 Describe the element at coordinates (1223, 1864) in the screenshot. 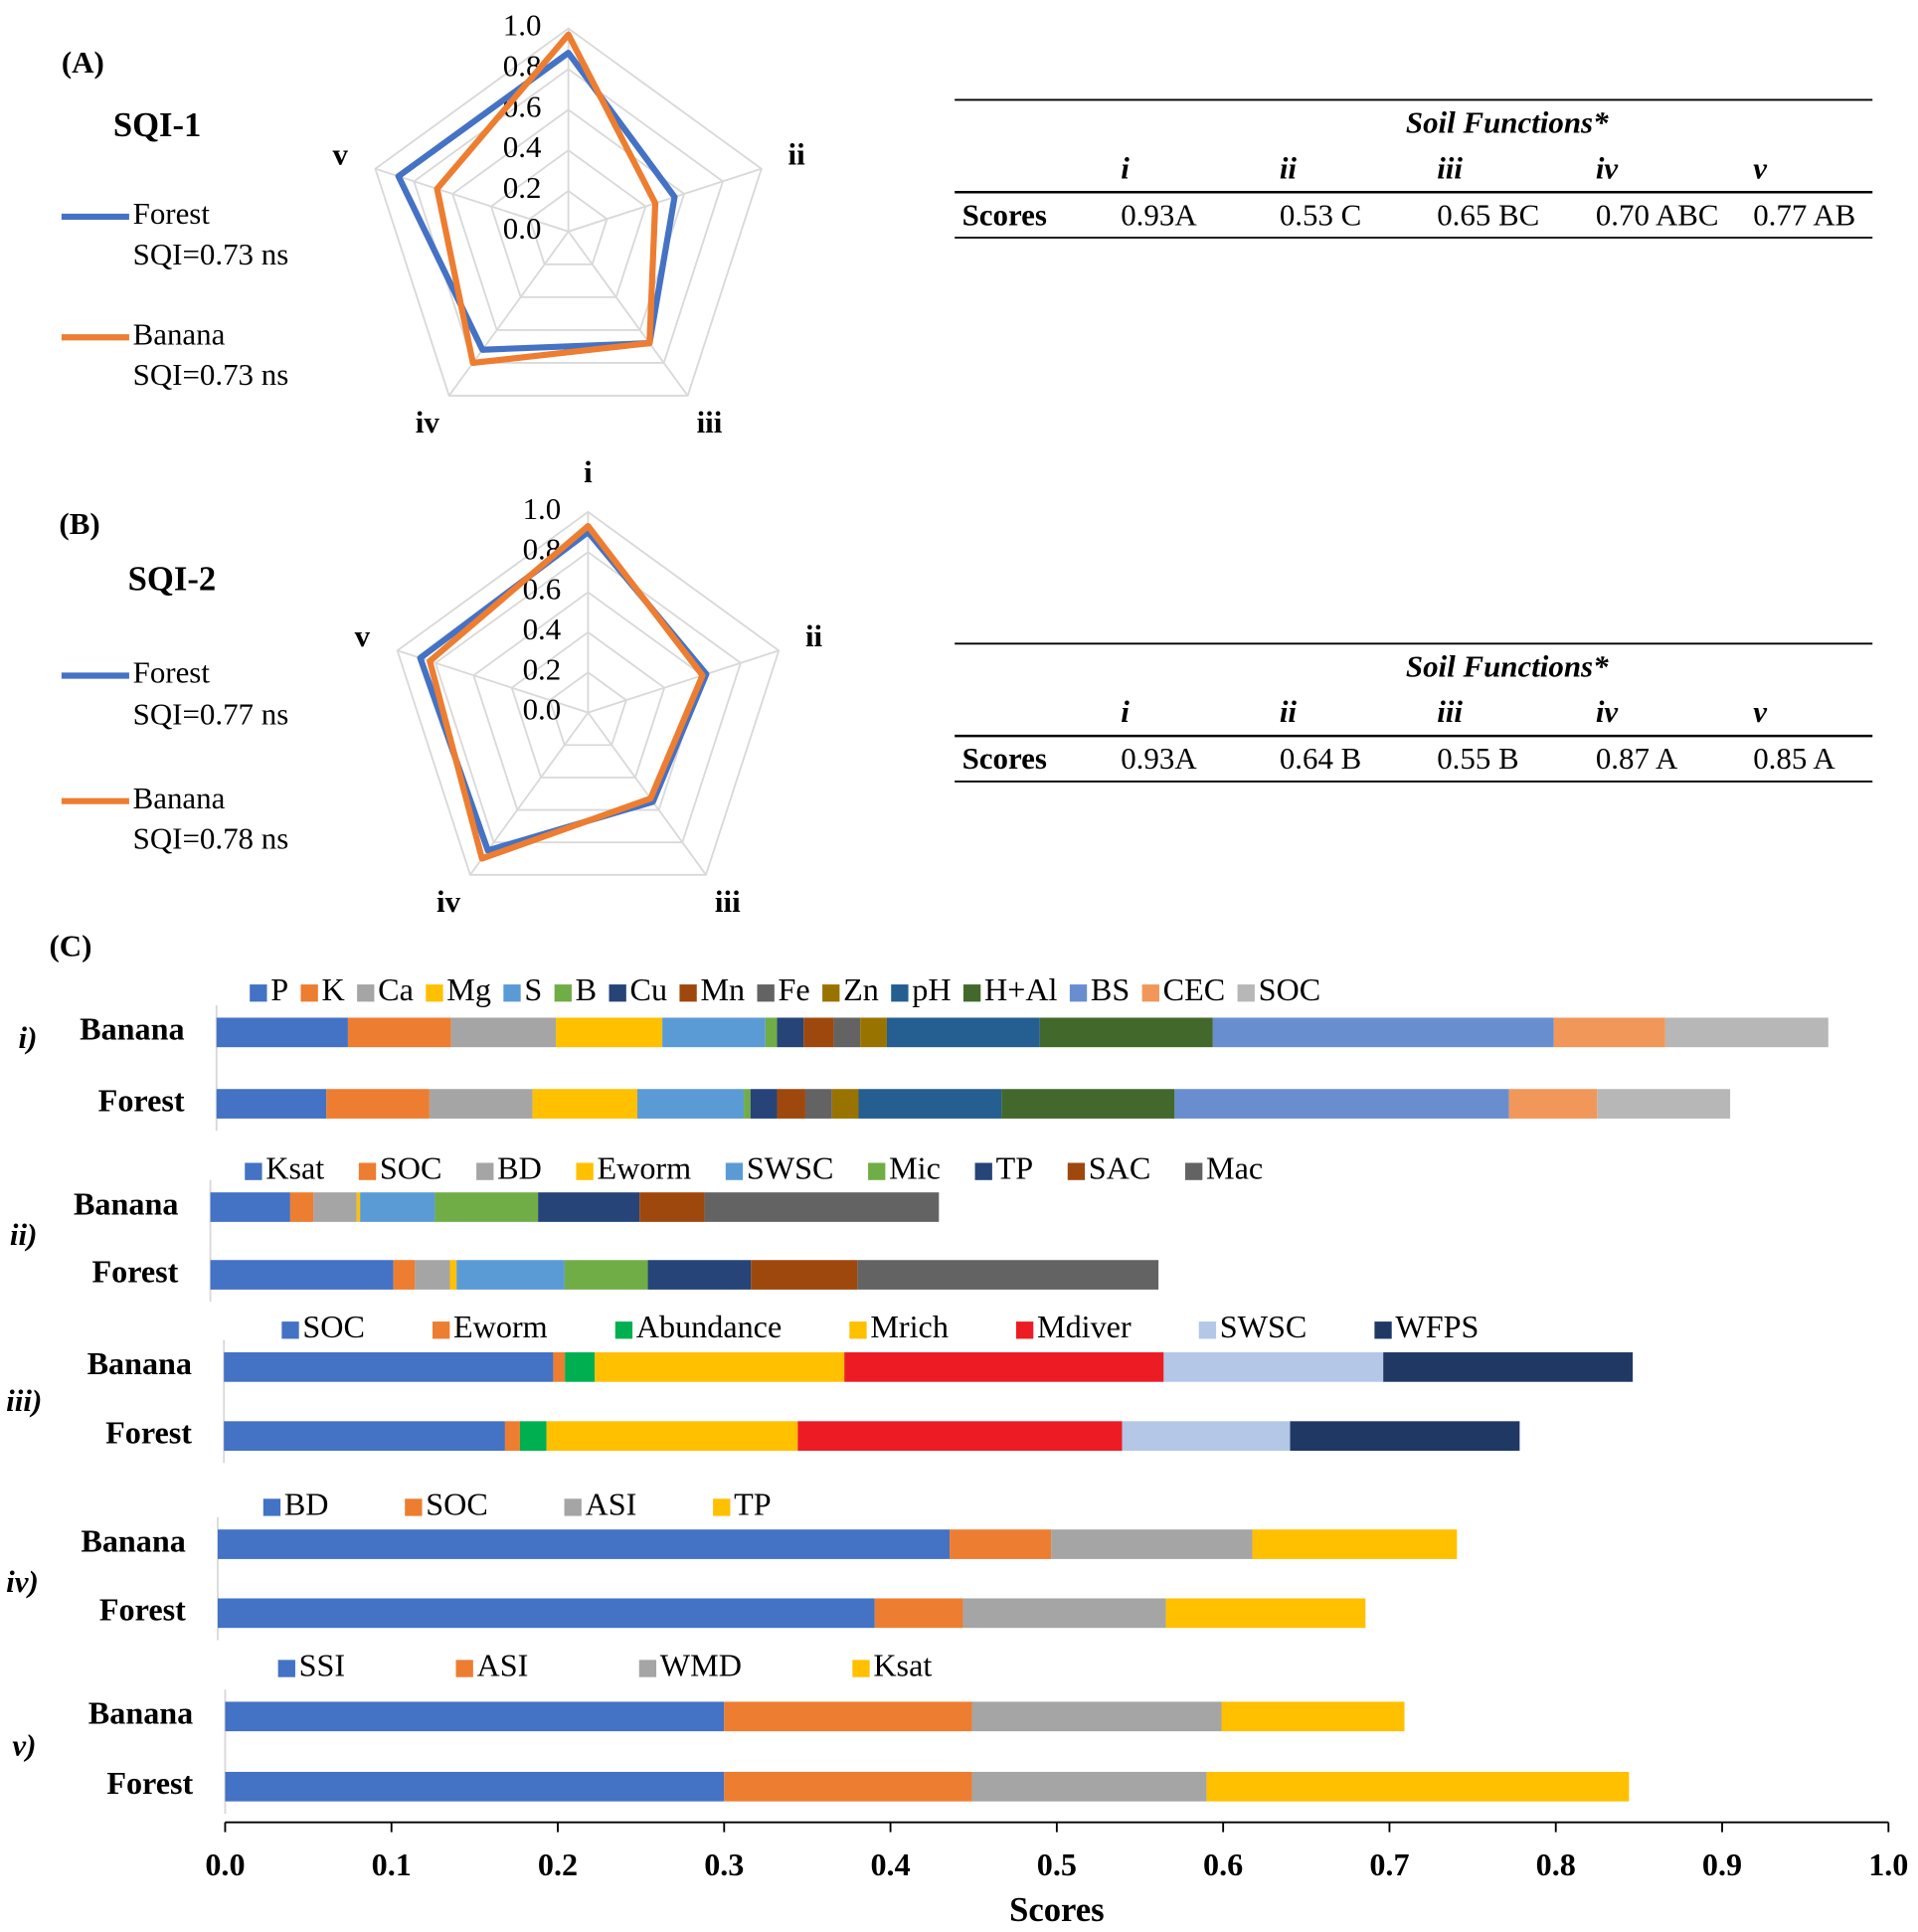

I see `x-tick-label: 0.6` at that location.